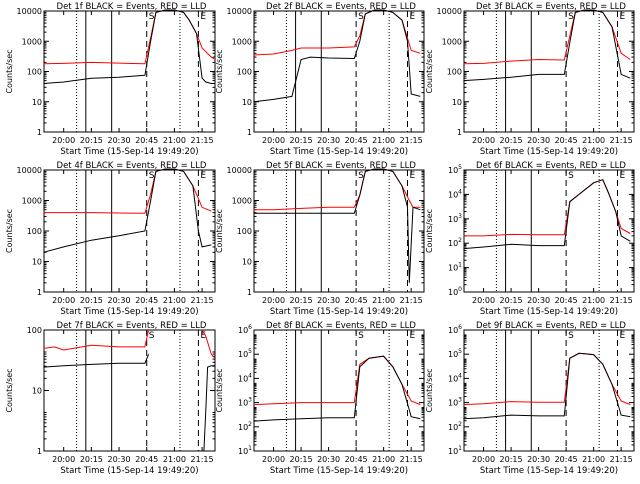 This screenshot has width=640, height=484. Describe the element at coordinates (341, 7) in the screenshot. I see `panel-title: Det 2f BLACK = Events, RED = LLD` at that location.